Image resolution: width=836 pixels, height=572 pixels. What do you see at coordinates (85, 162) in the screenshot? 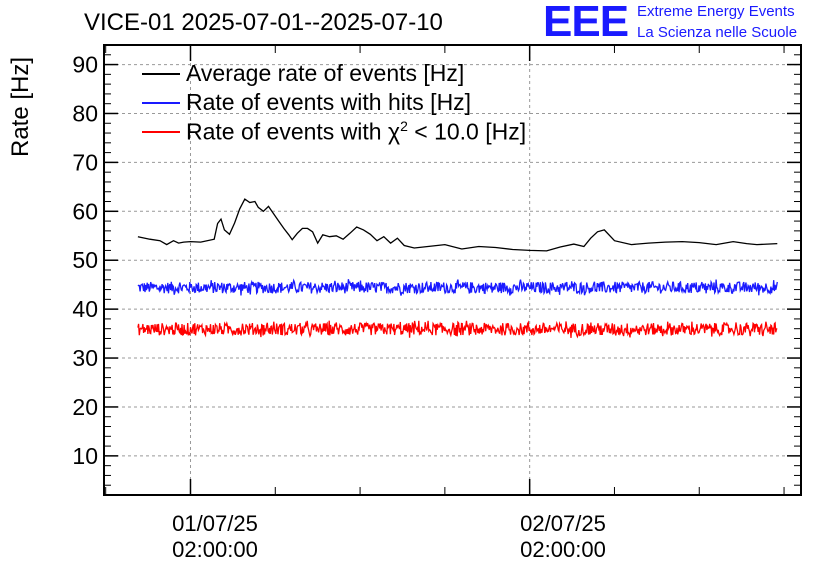
I see `y-tick-label: 70` at bounding box center [85, 162].